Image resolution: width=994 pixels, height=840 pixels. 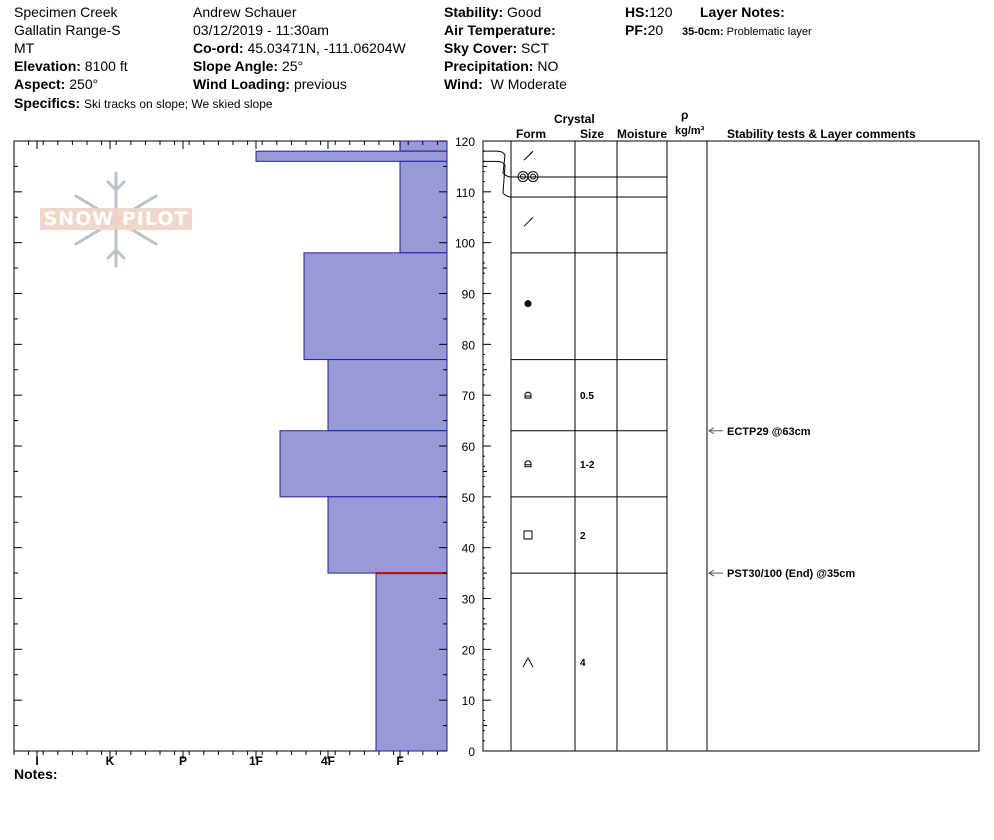 What do you see at coordinates (637, 12) in the screenshot?
I see `hs-label: HS:` at bounding box center [637, 12].